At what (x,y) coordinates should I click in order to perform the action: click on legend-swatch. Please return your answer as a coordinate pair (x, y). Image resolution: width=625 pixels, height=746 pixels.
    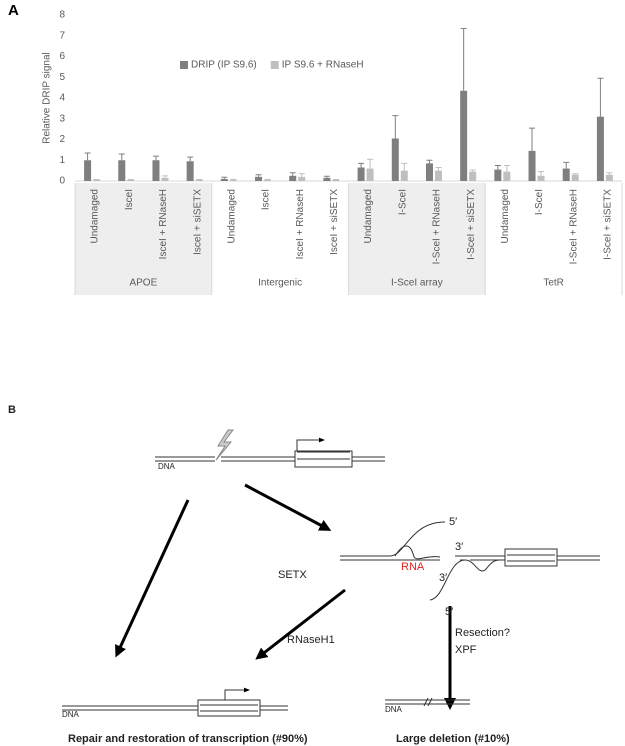
    Looking at the image, I should click on (184, 65).